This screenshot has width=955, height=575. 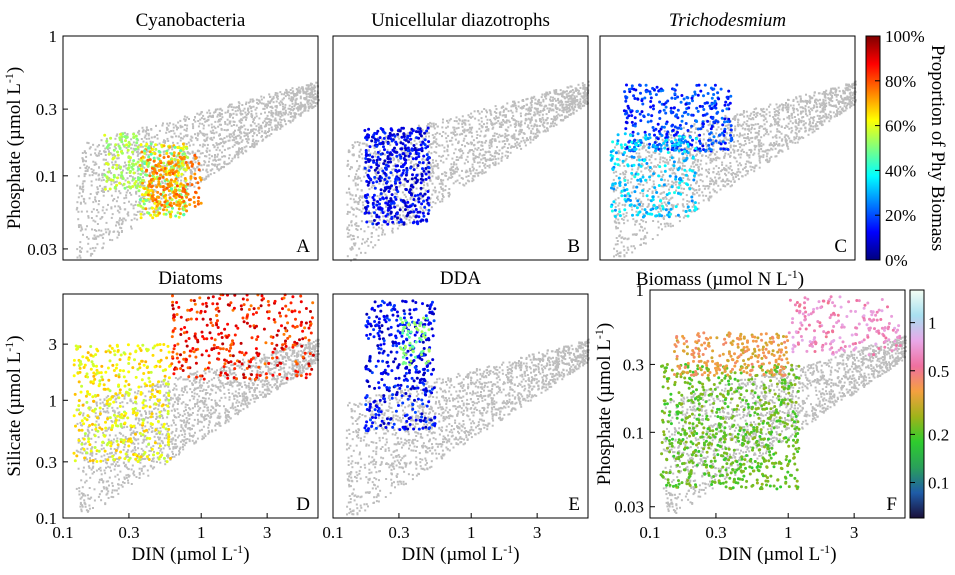 What do you see at coordinates (905, 36) in the screenshot?
I see `colorbar-tick-label: 100%` at bounding box center [905, 36].